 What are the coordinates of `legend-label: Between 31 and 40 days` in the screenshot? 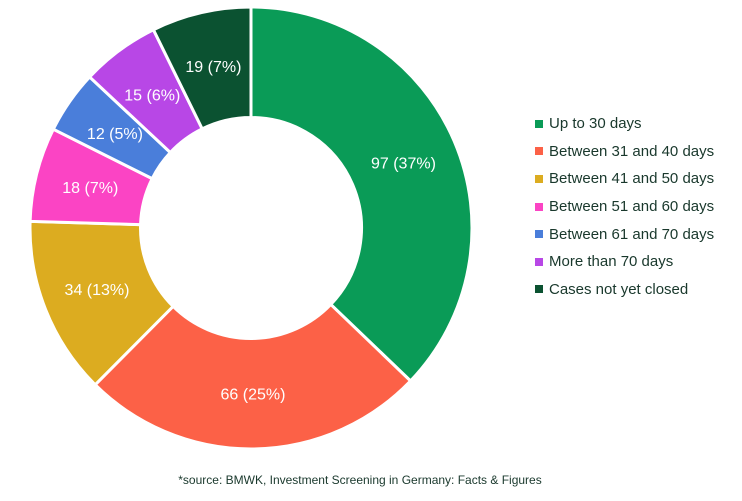 It's located at (632, 151).